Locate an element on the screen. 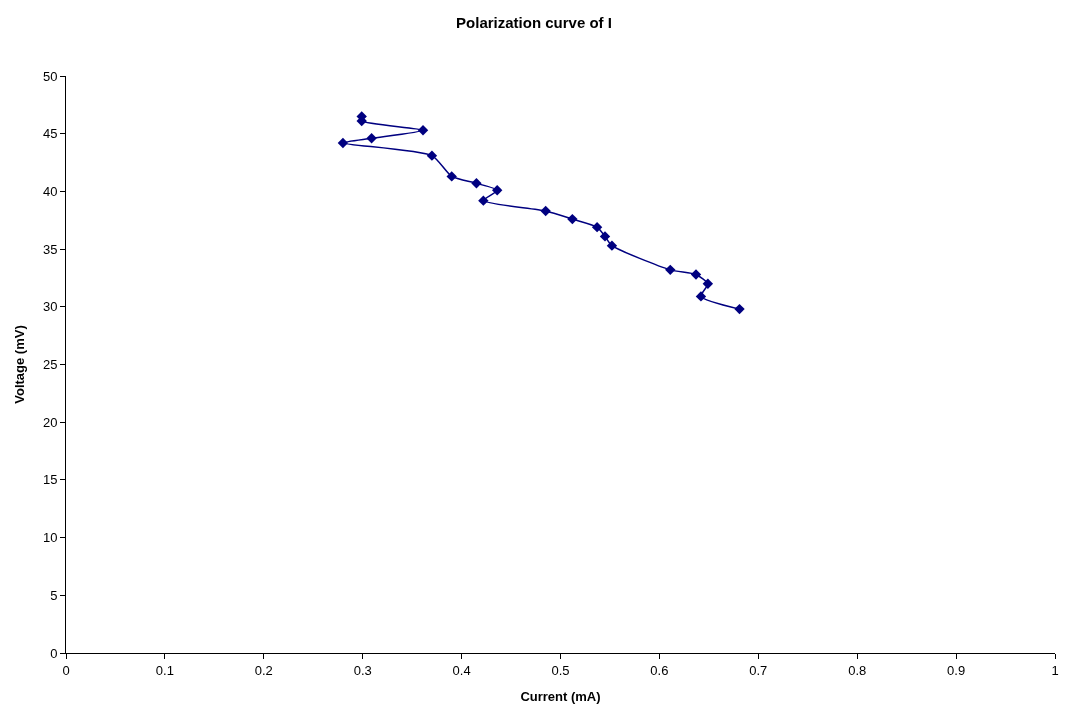 The height and width of the screenshot is (719, 1068). x-tick-label: 0.1 is located at coordinates (164, 670).